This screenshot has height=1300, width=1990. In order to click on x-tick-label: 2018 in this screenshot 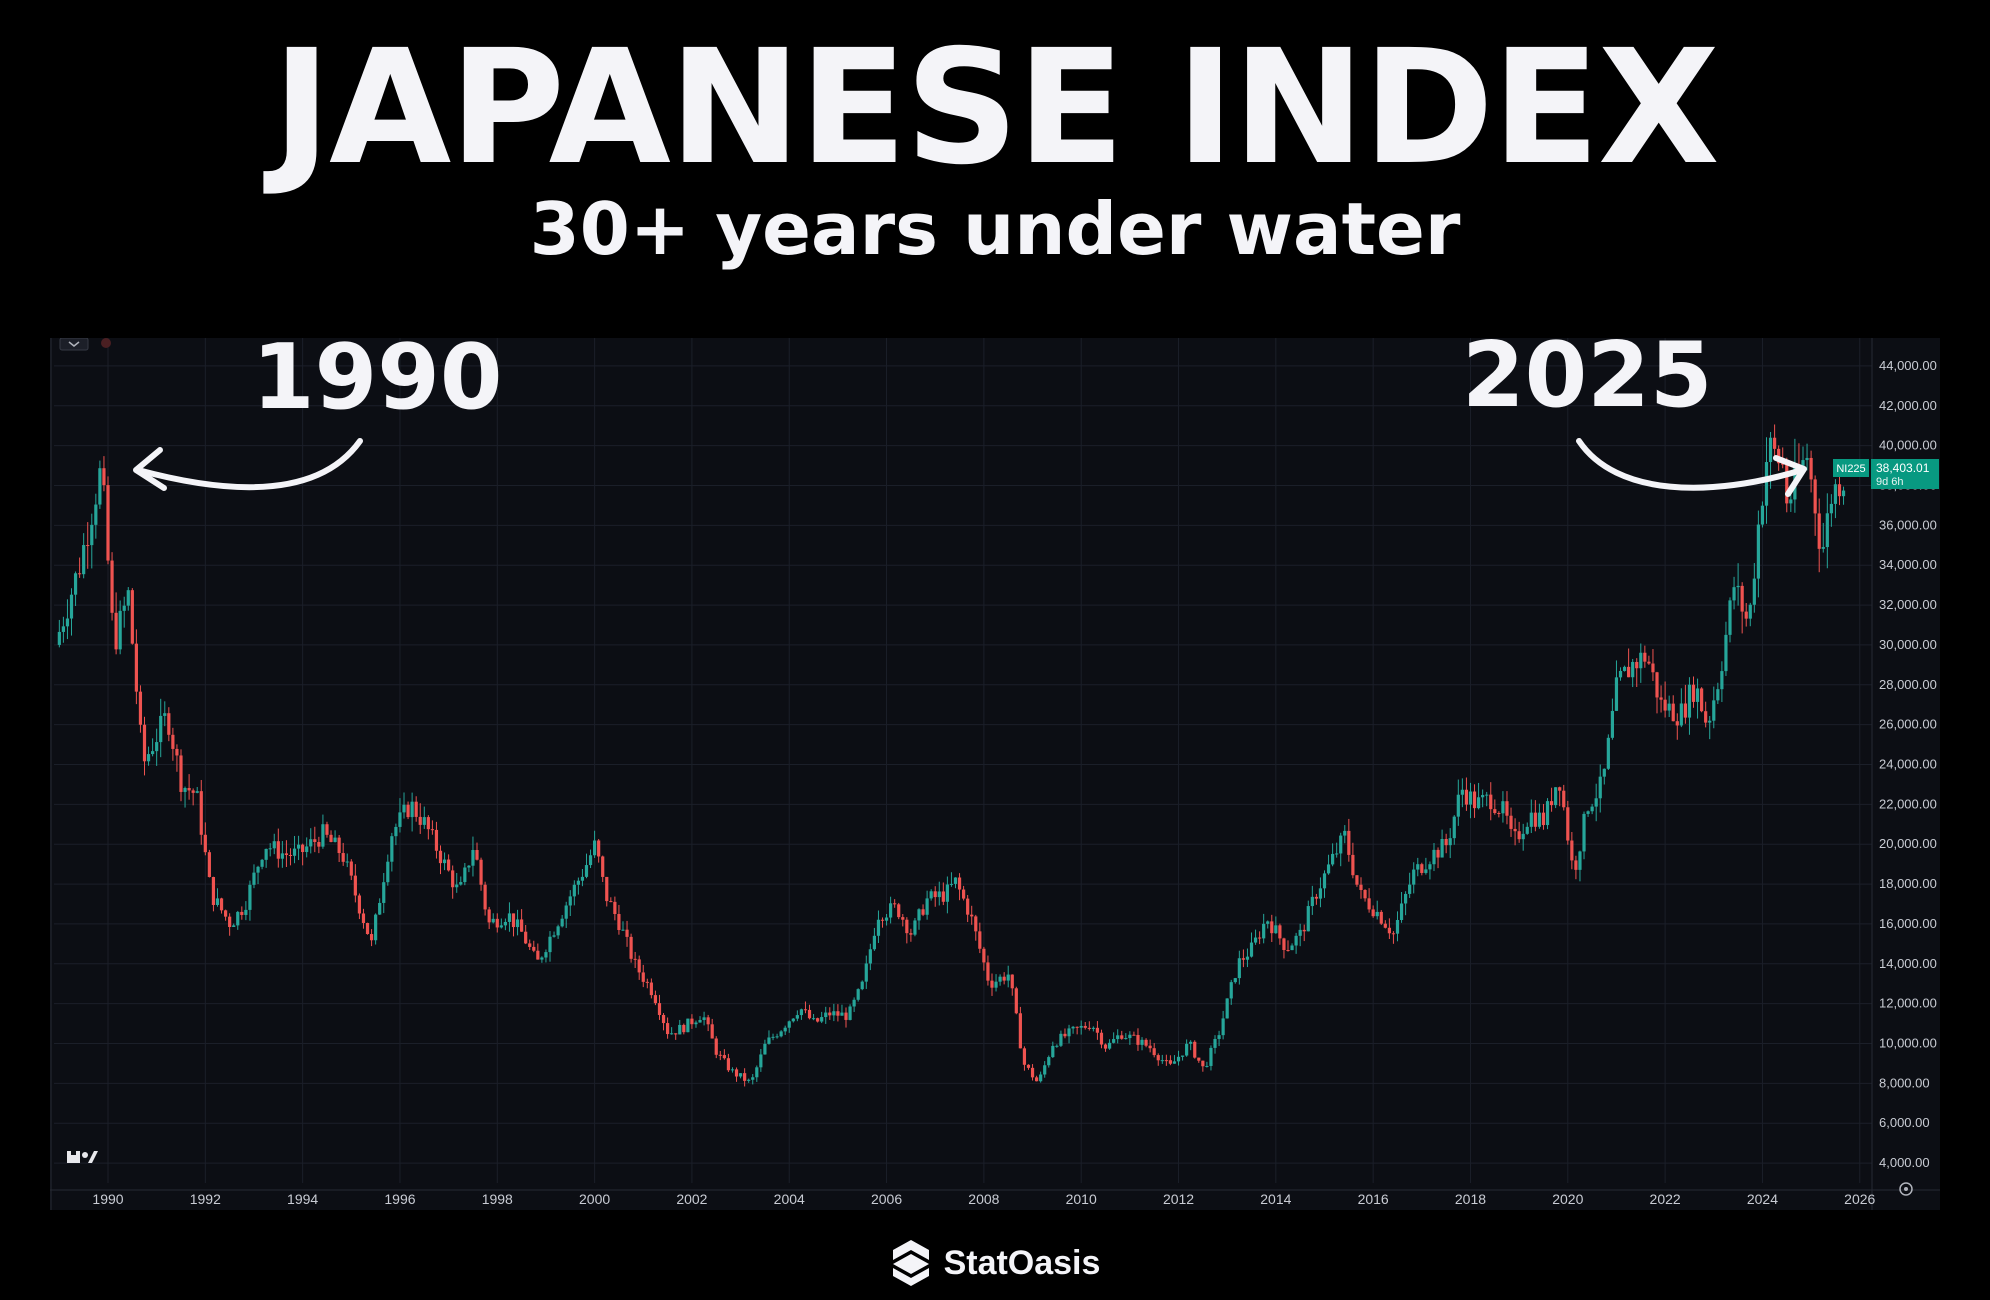, I will do `click(1470, 1199)`.